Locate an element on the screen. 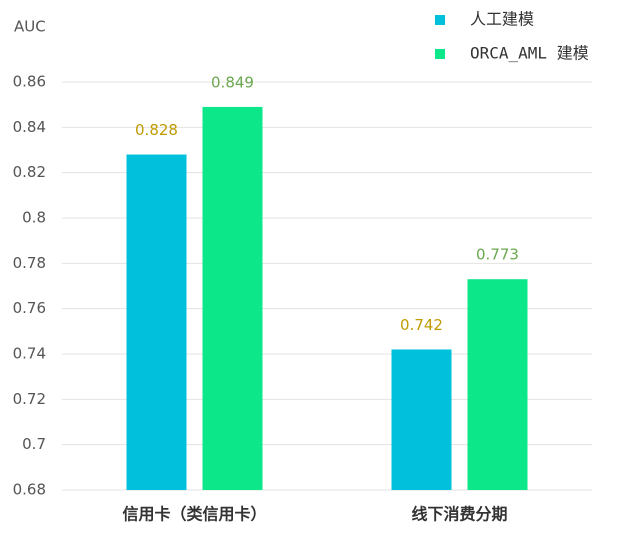 This screenshot has width=622, height=533. y-tick-label: 0.7 is located at coordinates (34, 444).